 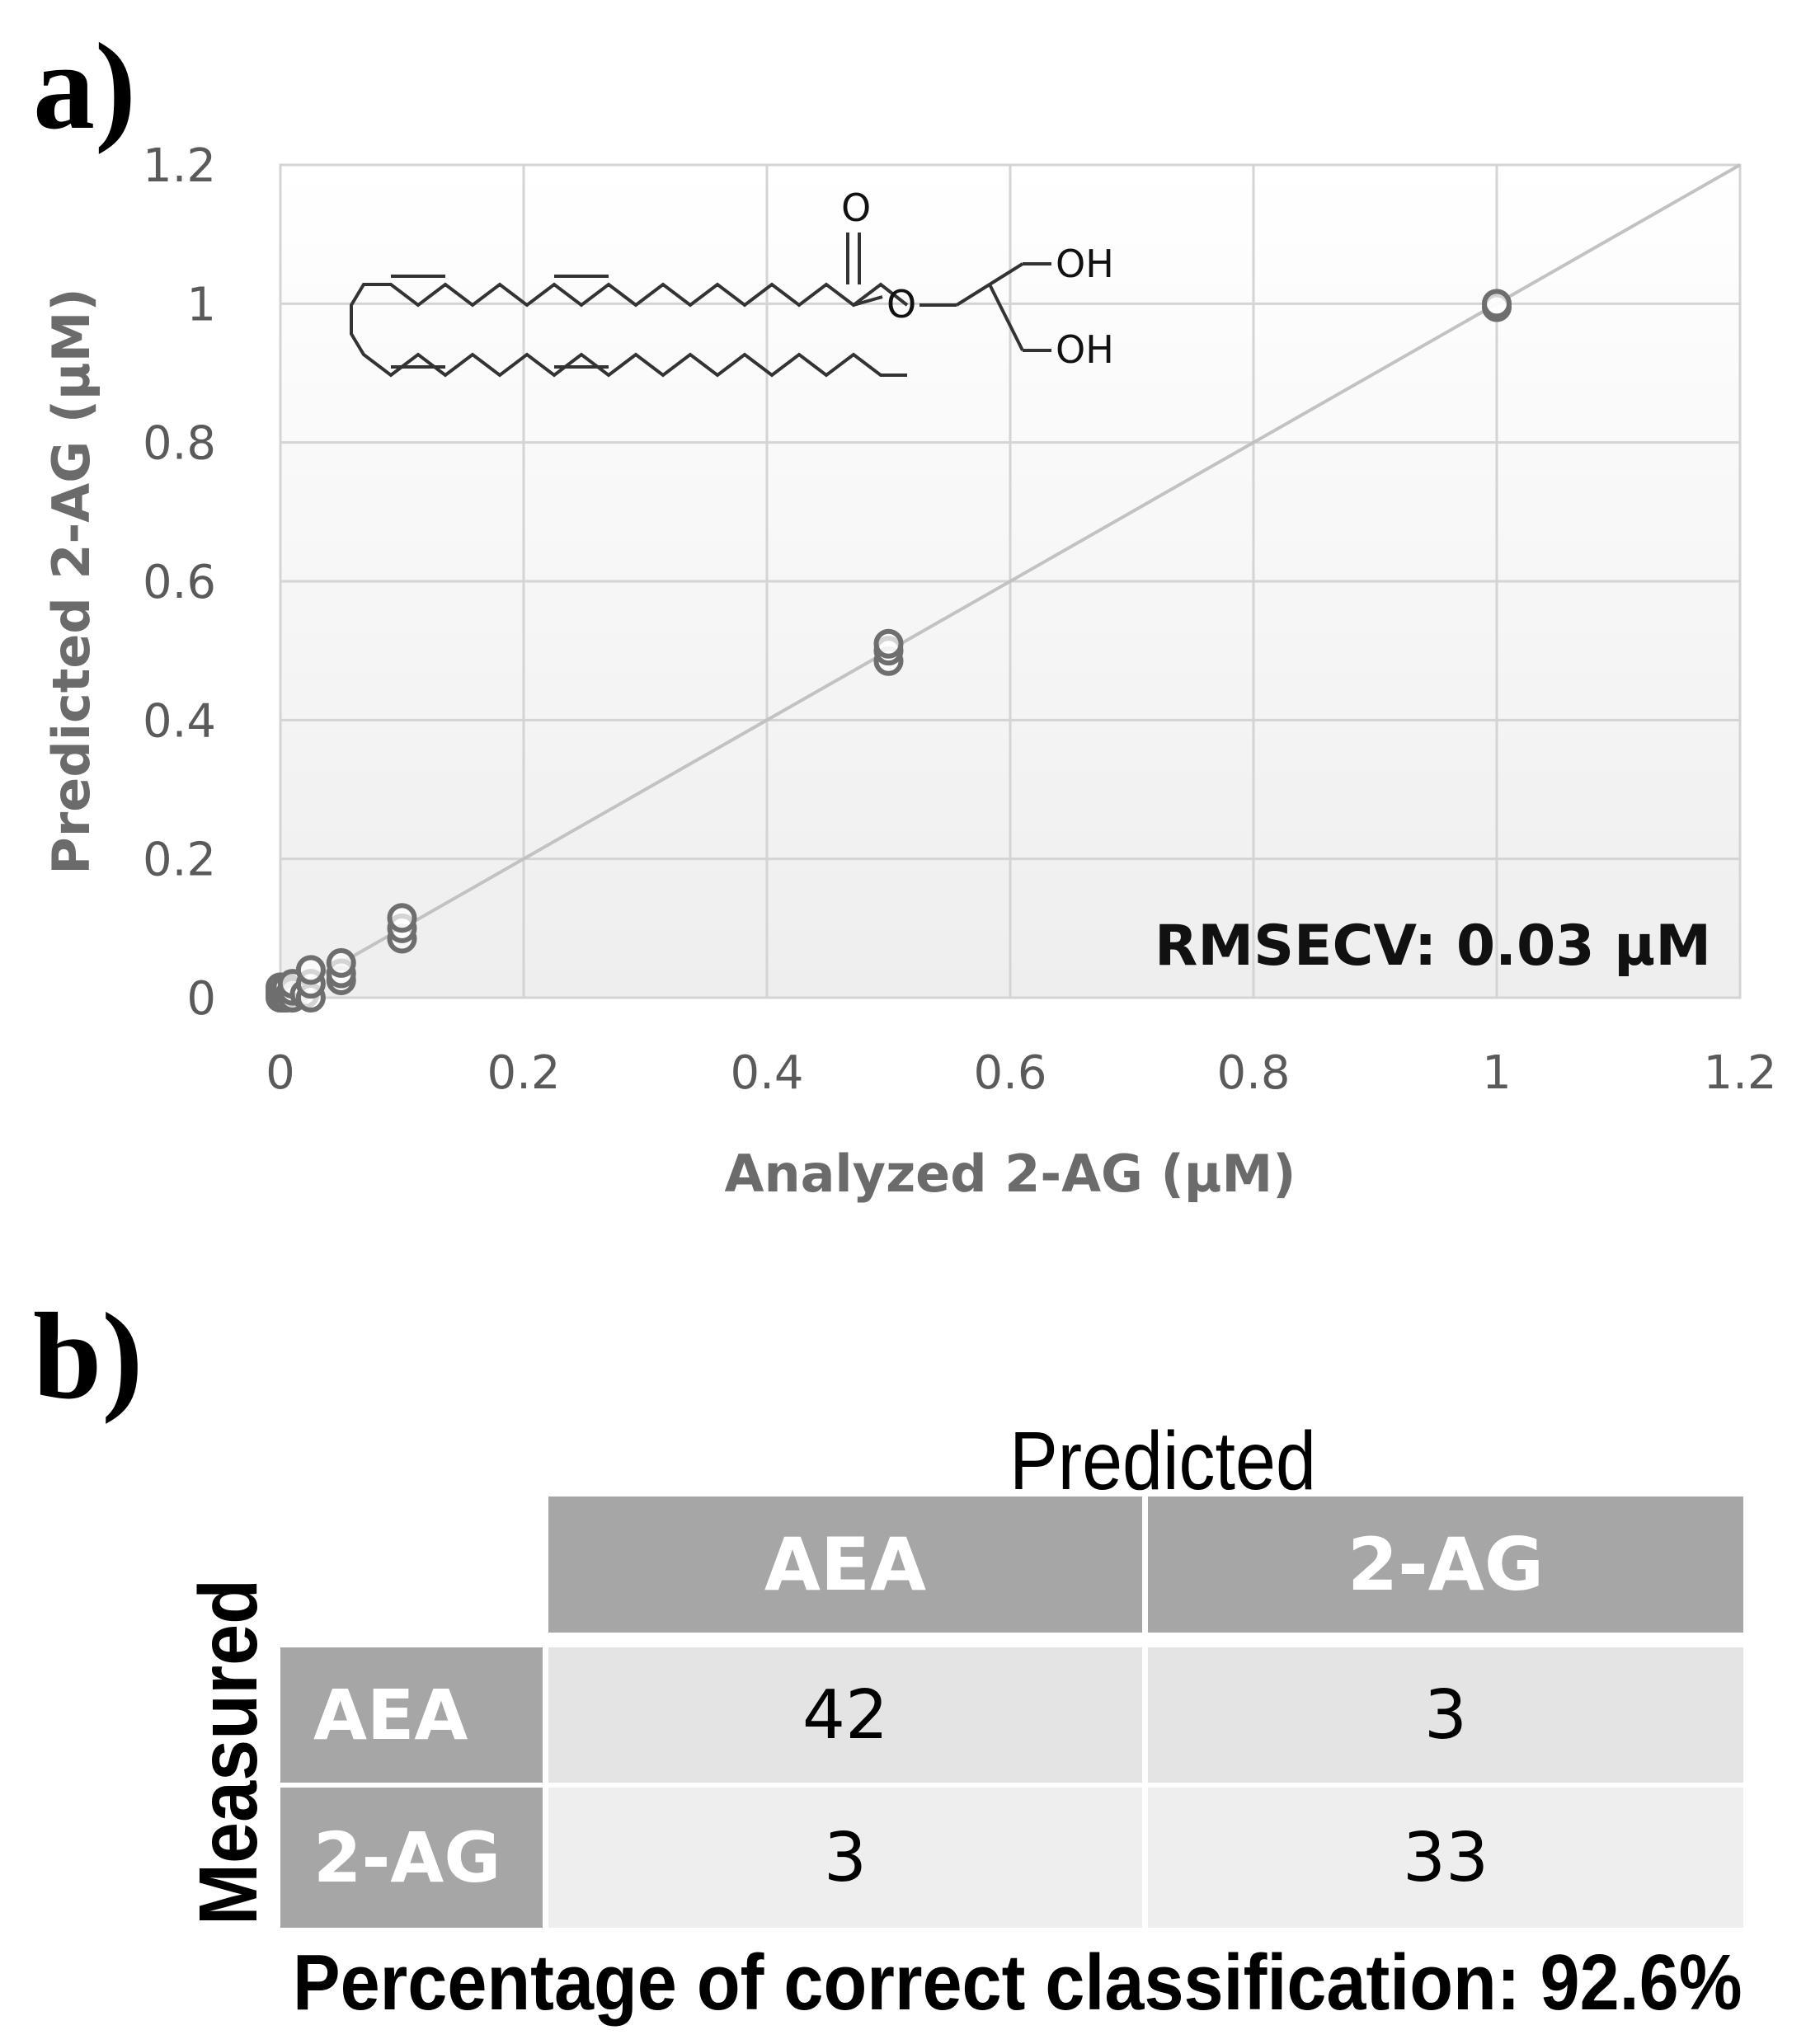 What do you see at coordinates (1433, 946) in the screenshot?
I see `rmsecv-annotation: RMSECV: 0.03 µM` at bounding box center [1433, 946].